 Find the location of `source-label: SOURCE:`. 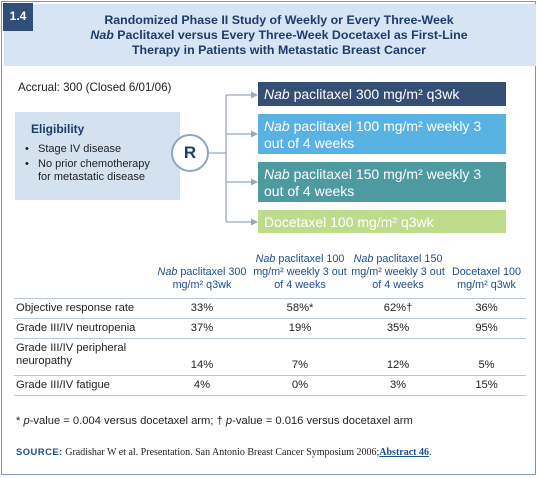

source-label: SOURCE: is located at coordinates (39, 451).